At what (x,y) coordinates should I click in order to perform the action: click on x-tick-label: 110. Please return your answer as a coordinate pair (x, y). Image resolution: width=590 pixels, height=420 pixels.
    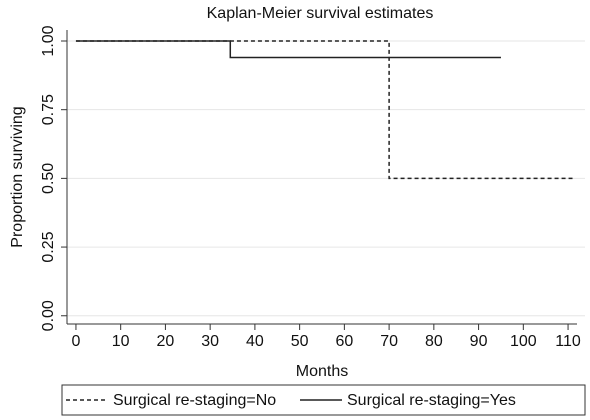
    Looking at the image, I should click on (568, 341).